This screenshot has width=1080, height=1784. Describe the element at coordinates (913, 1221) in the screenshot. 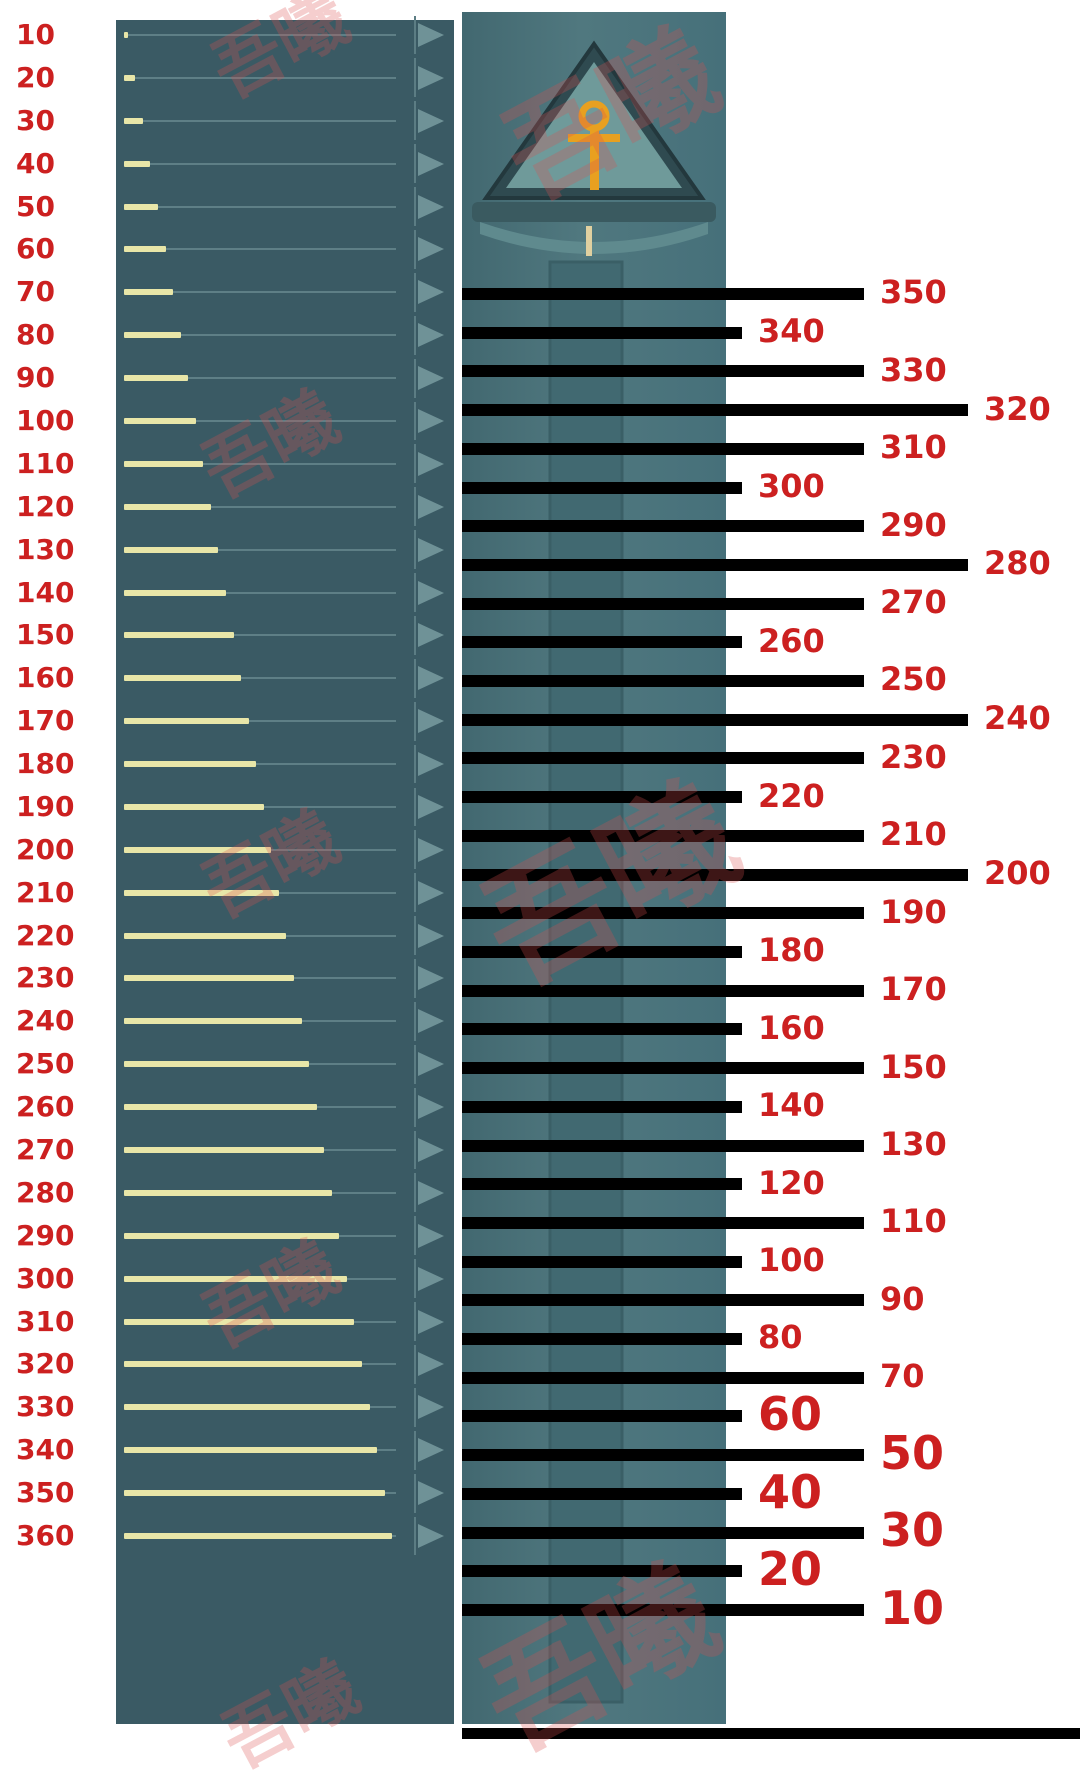

I see `right-scale-label: 110` at that location.